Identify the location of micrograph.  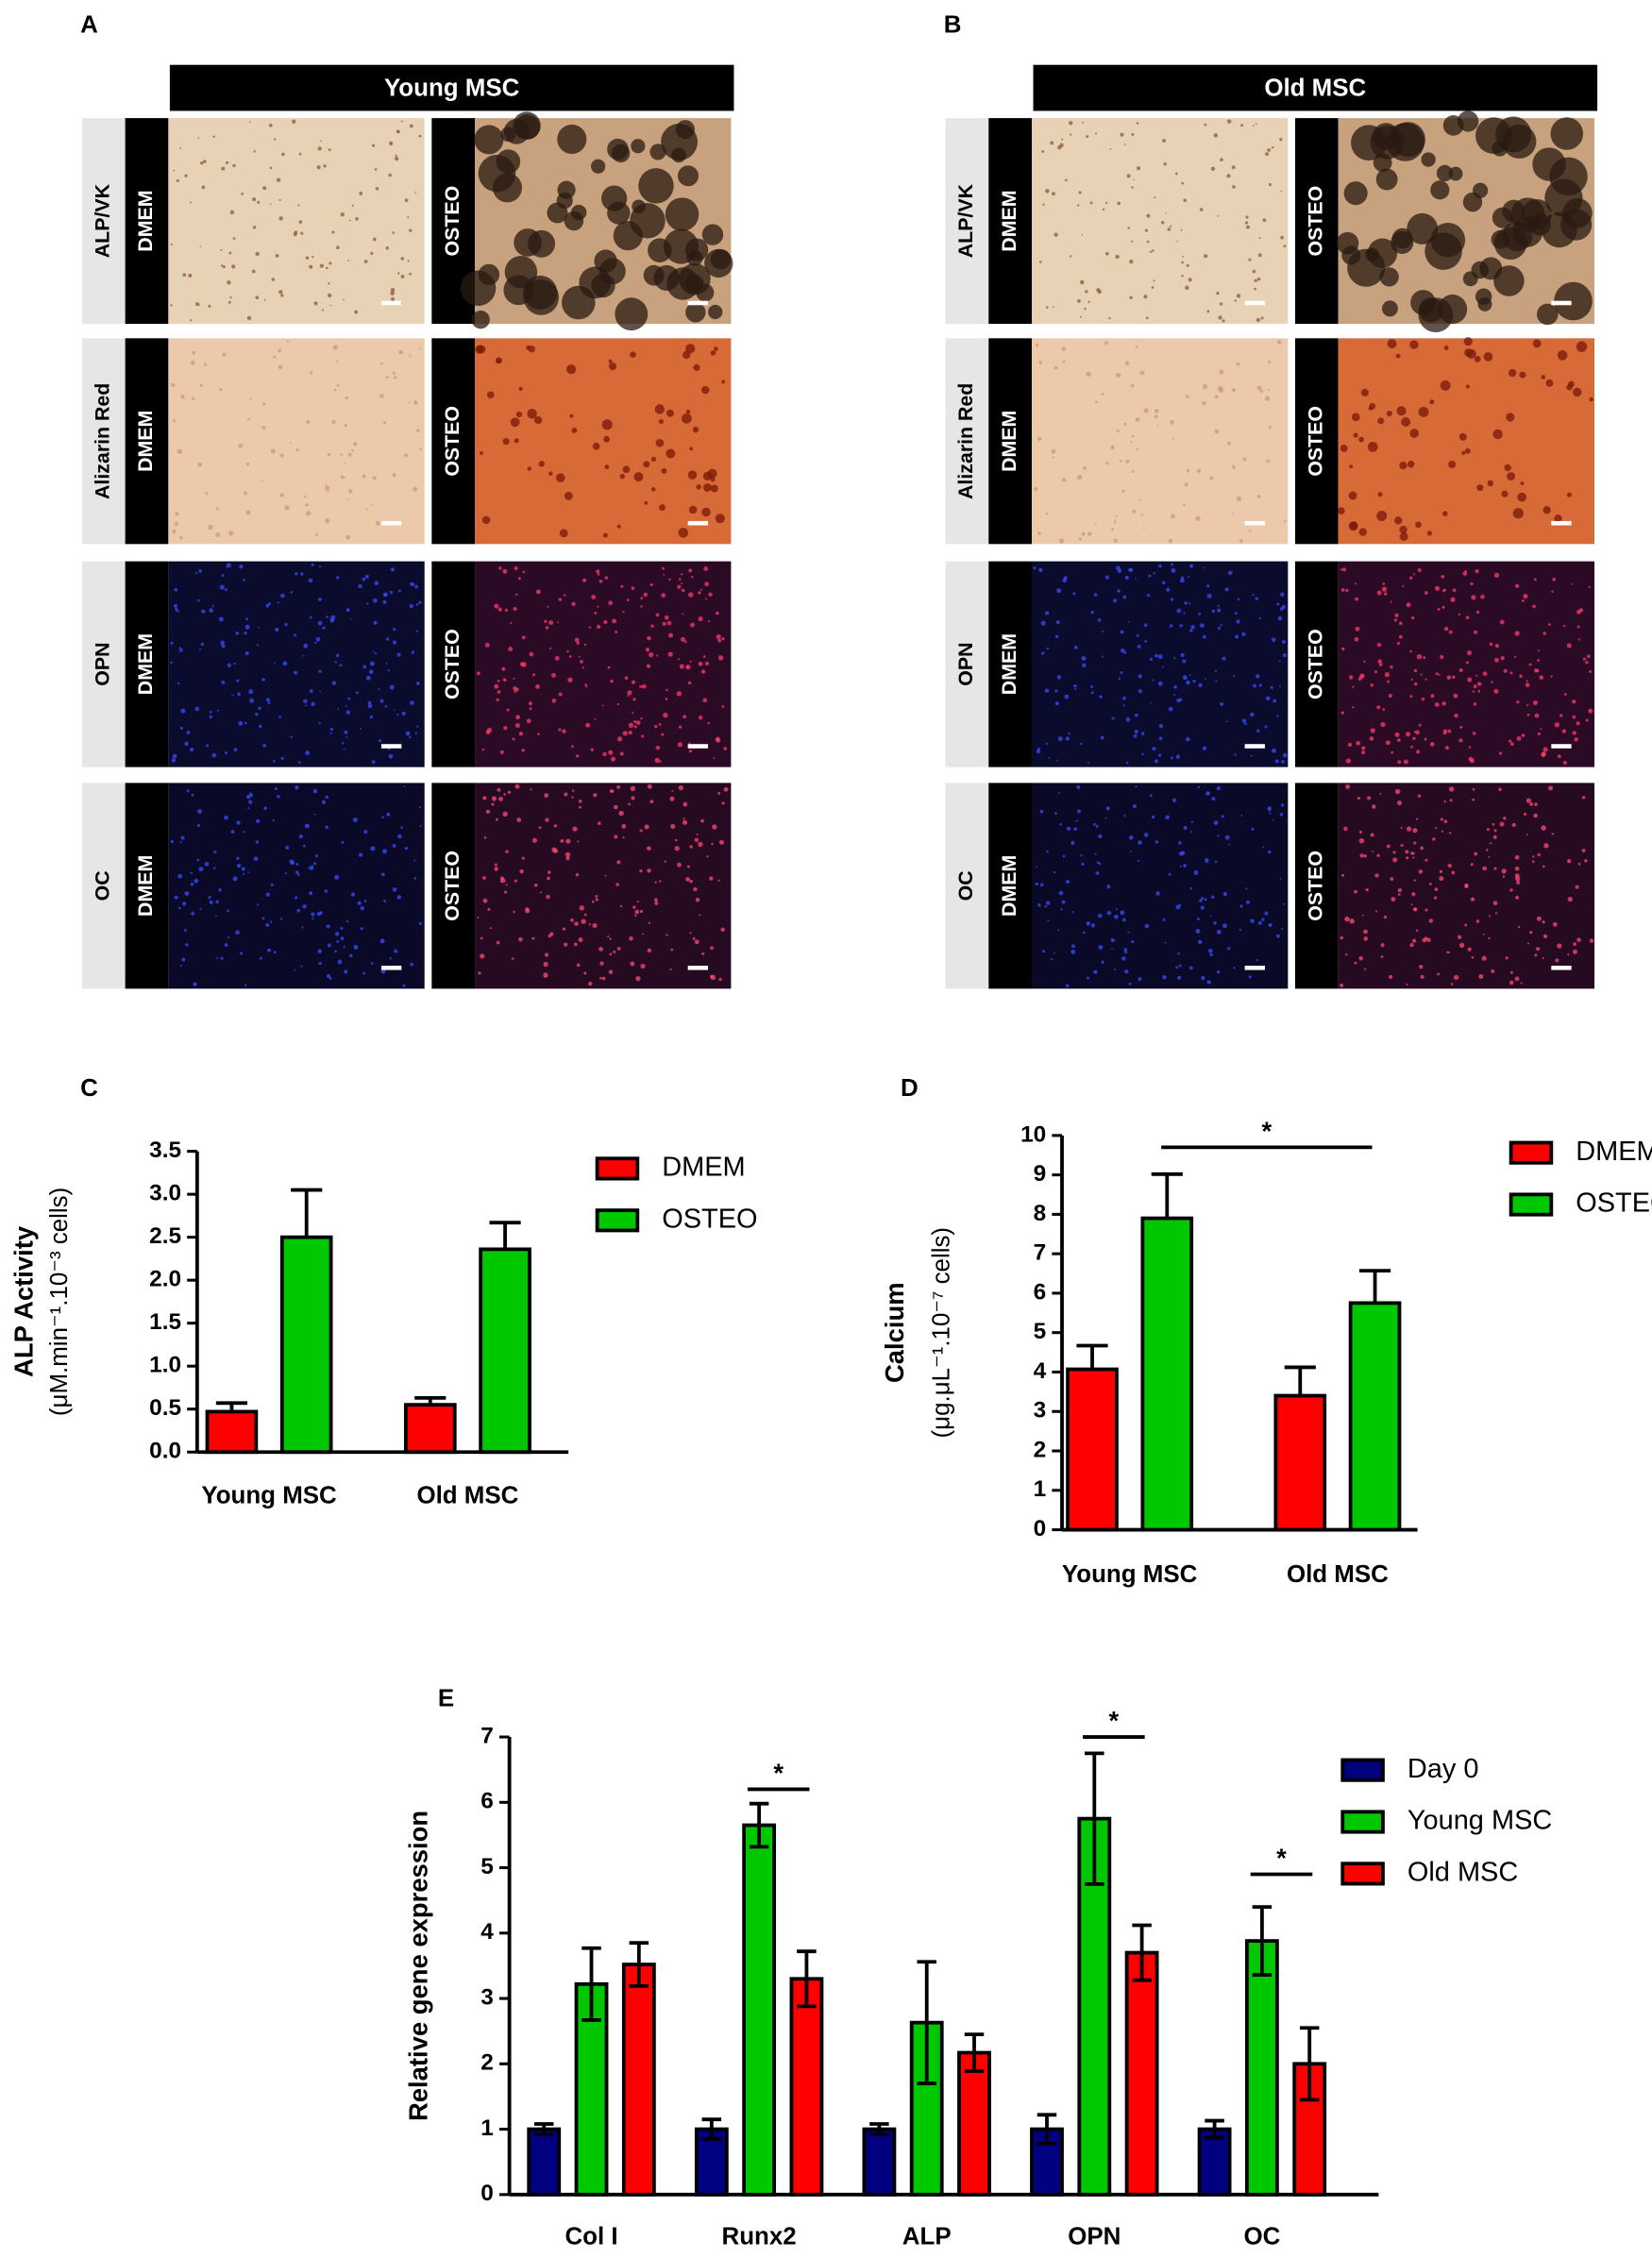
(603, 886).